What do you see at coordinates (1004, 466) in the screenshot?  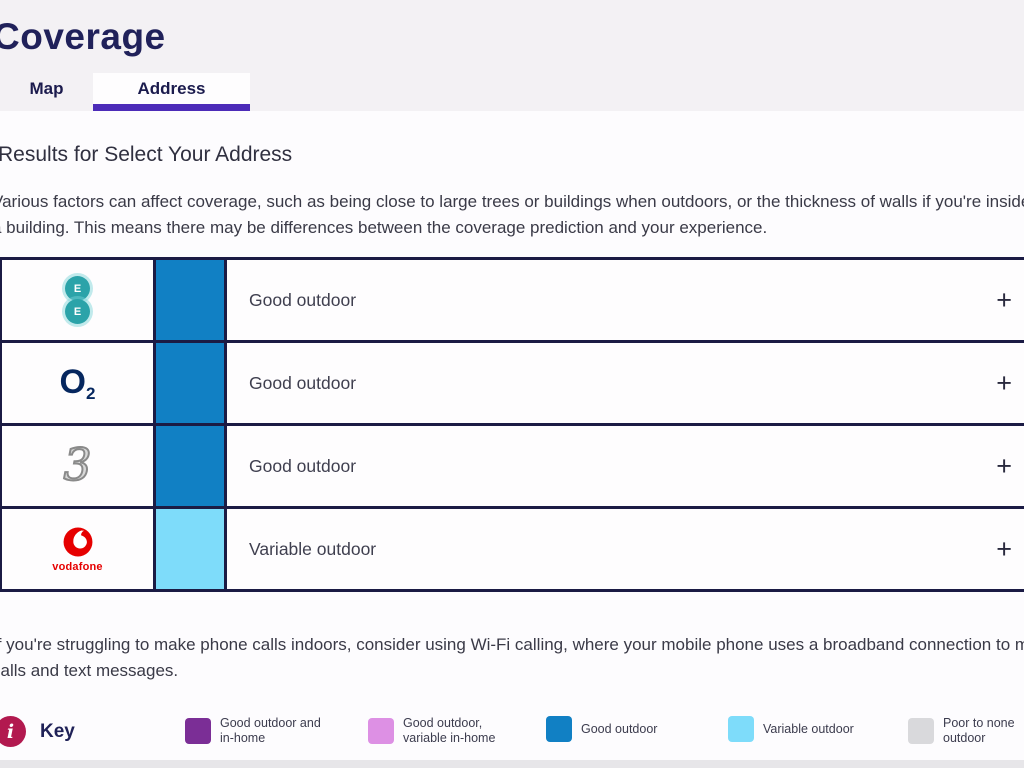 I see `expand-button-three: +` at bounding box center [1004, 466].